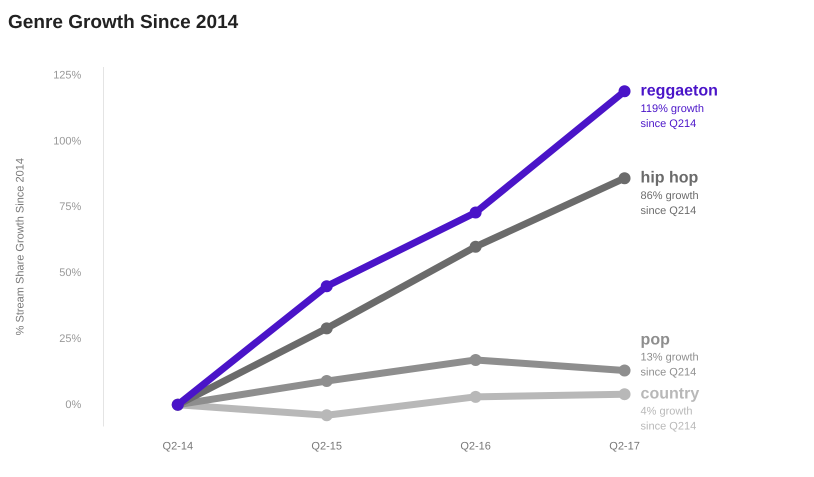 The image size is (814, 477). I want to click on y-tick-label: 100%, so click(67, 141).